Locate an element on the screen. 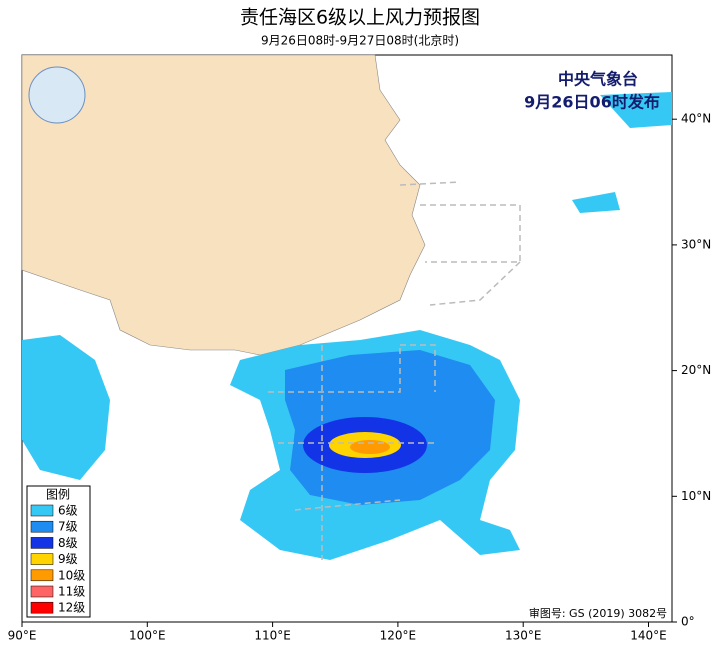 The width and height of the screenshot is (720, 649). lat-tick-label: 40°N is located at coordinates (696, 119).